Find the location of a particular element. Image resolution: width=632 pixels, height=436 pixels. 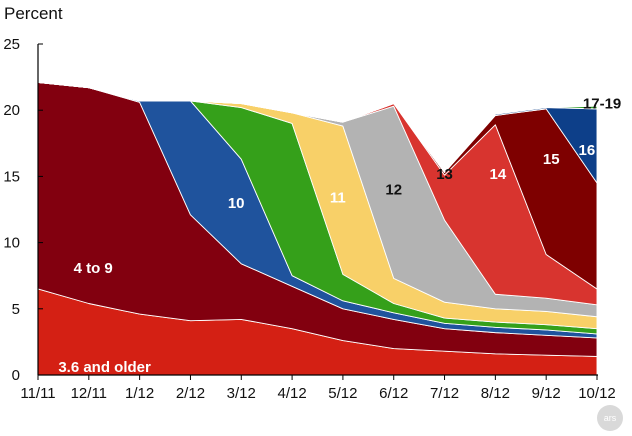

y-axis-label: Percent is located at coordinates (33, 13).